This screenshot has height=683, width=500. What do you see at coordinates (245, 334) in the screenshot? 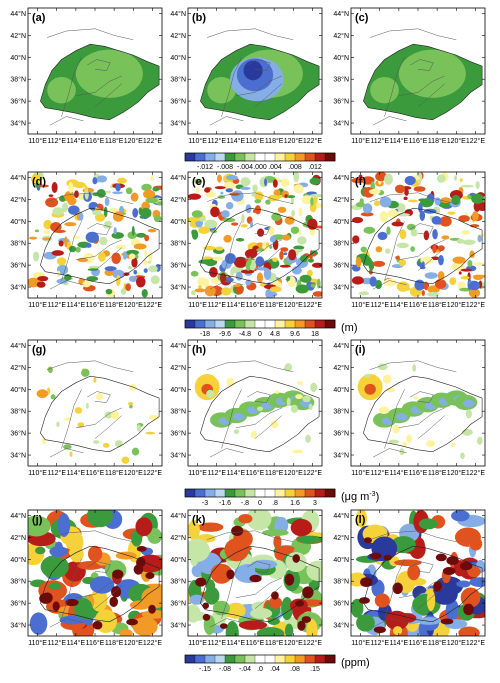
I see `colorbar-tick-label: -4.8` at bounding box center [245, 334].